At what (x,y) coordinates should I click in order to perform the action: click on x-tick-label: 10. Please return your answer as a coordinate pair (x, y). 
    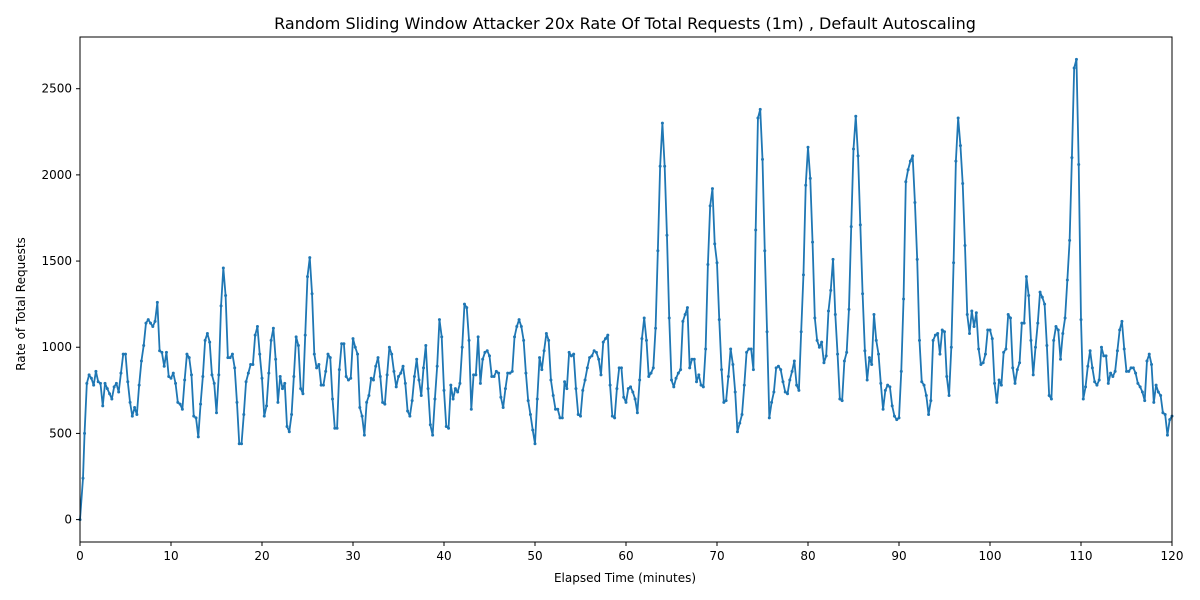
    Looking at the image, I should click on (170, 556).